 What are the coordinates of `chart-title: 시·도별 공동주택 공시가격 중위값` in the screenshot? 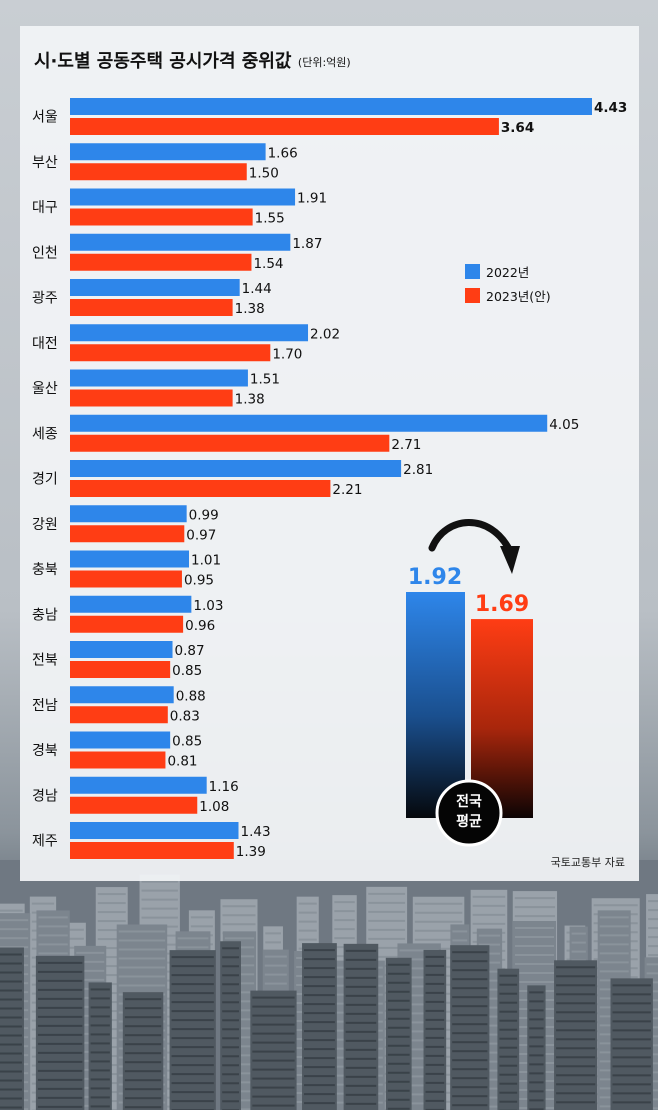 It's located at (163, 61).